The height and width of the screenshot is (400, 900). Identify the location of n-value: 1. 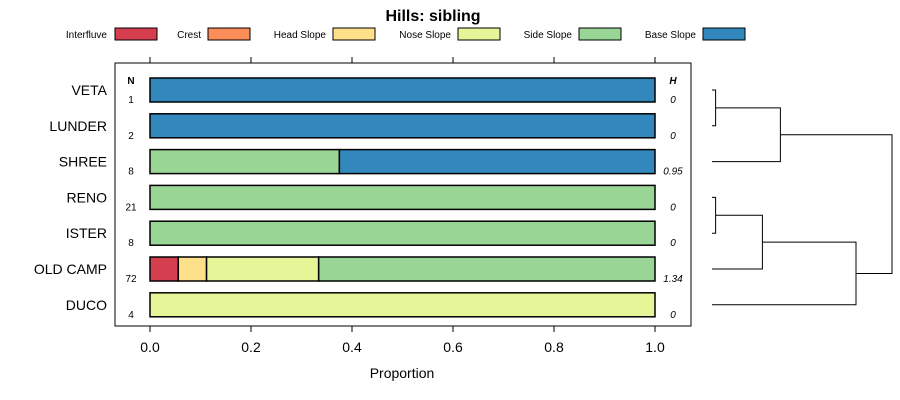
(131, 100).